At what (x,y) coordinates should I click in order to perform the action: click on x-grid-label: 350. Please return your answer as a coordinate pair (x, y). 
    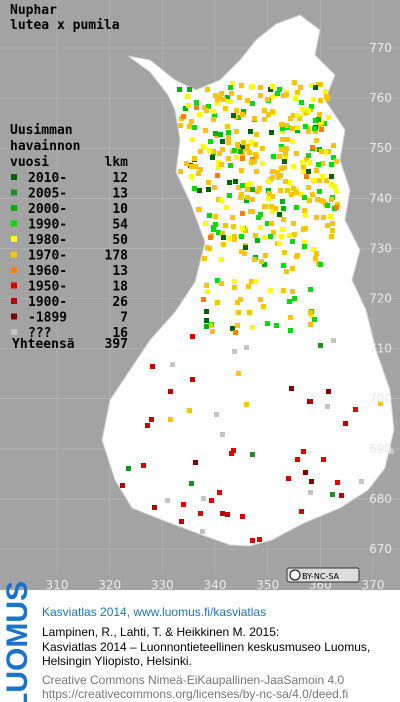
    Looking at the image, I should click on (267, 585).